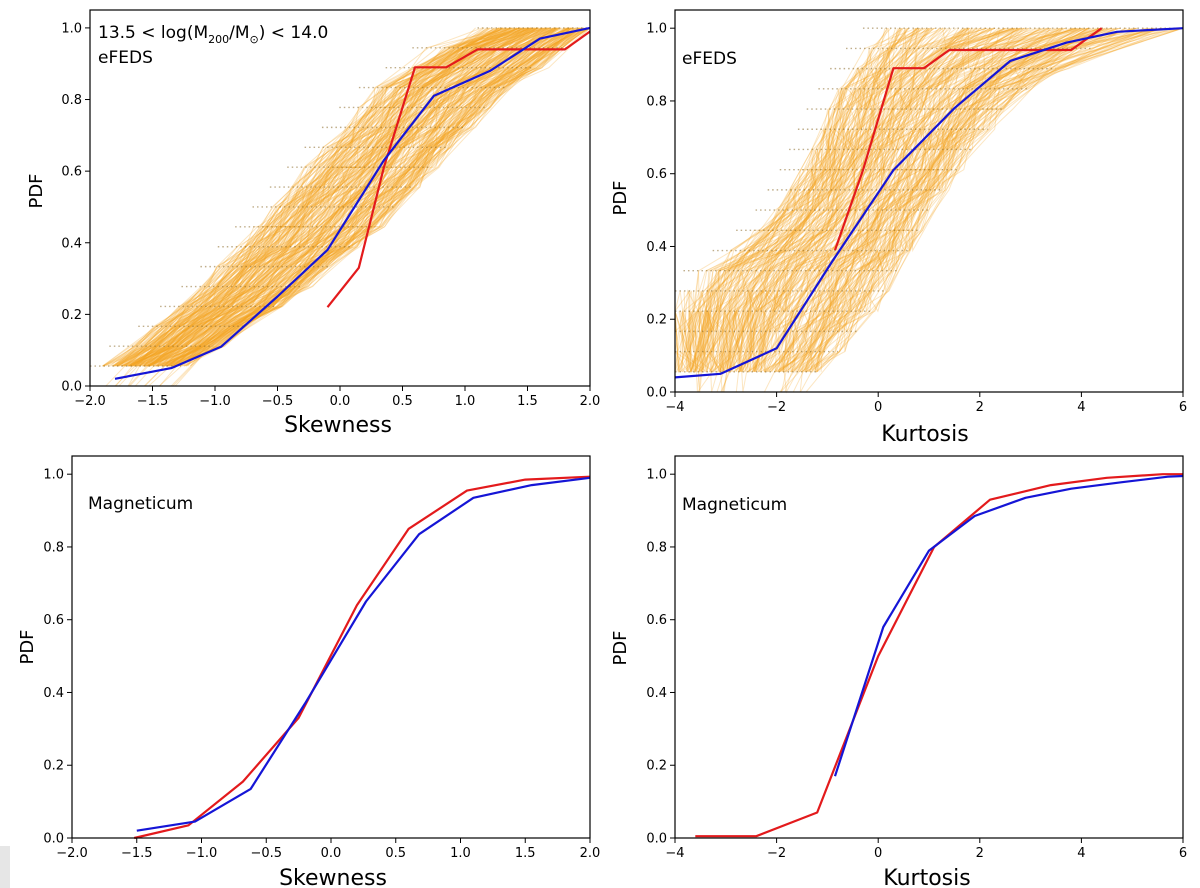 This screenshot has height=888, width=1200. What do you see at coordinates (1081, 407) in the screenshot?
I see `x-tick-label: 4` at bounding box center [1081, 407].